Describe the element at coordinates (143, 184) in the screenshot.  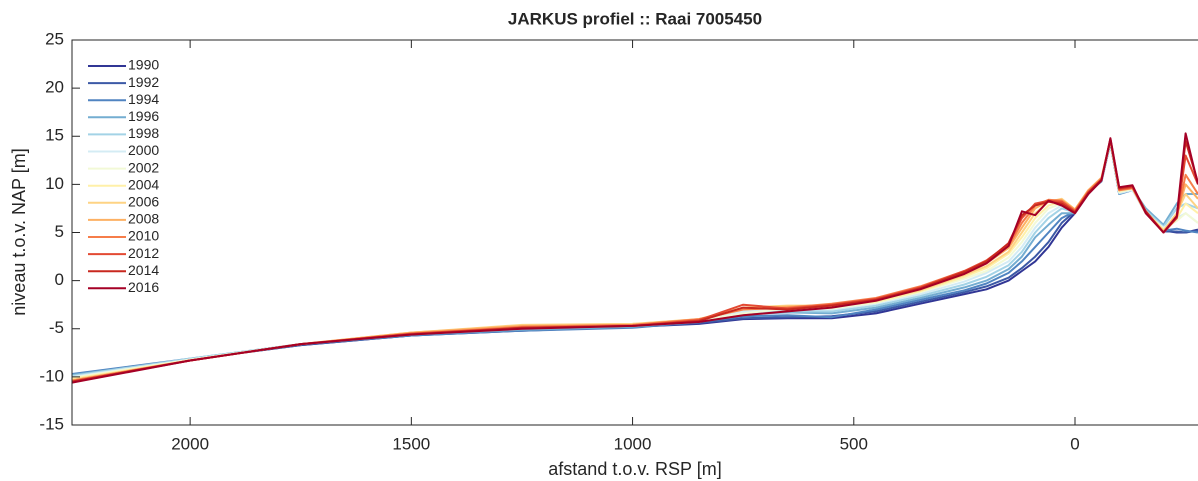
I see `legend-label: 2004` at that location.